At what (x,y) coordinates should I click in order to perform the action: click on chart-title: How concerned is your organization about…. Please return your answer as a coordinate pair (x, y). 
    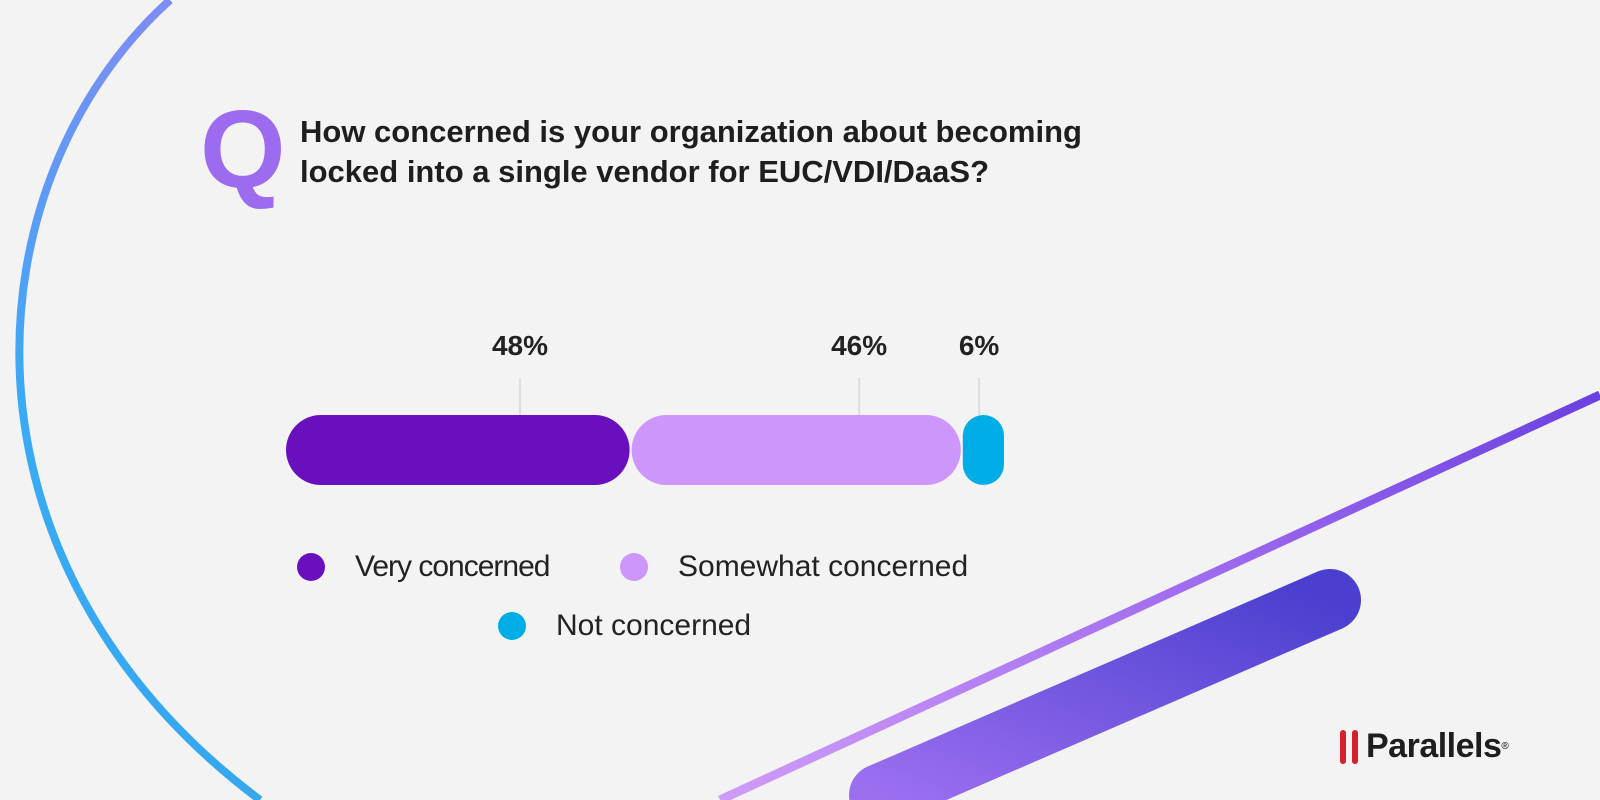
    Looking at the image, I should click on (750, 152).